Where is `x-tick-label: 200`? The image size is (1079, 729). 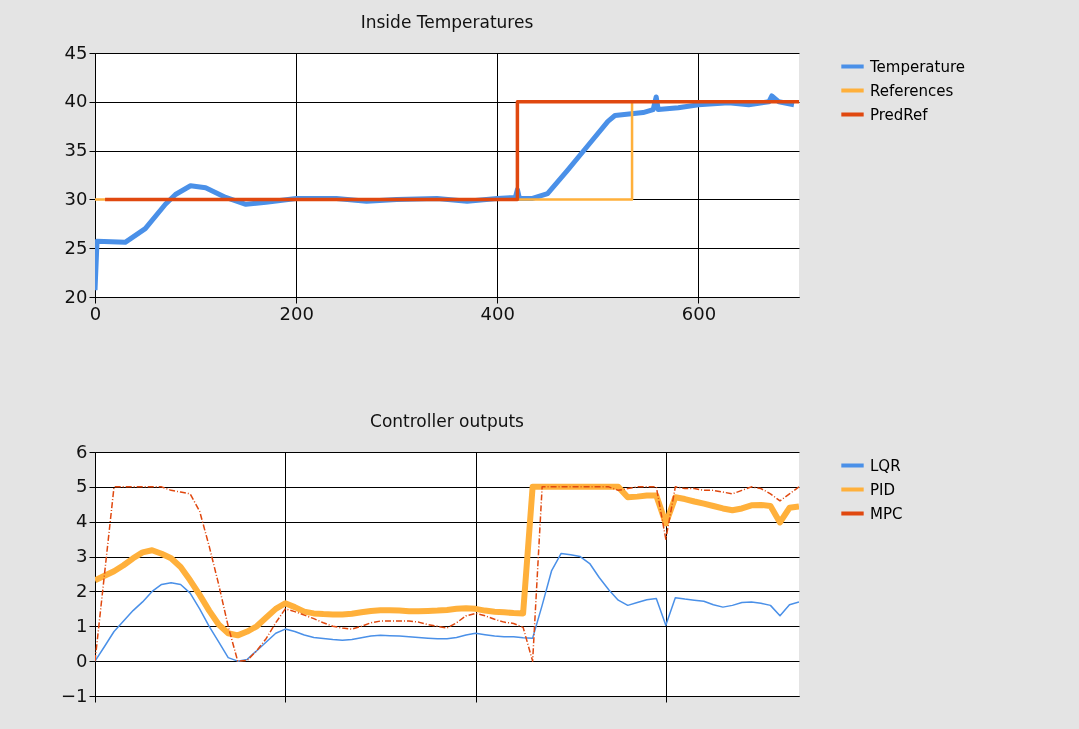
x-tick-label: 200 is located at coordinates (296, 313).